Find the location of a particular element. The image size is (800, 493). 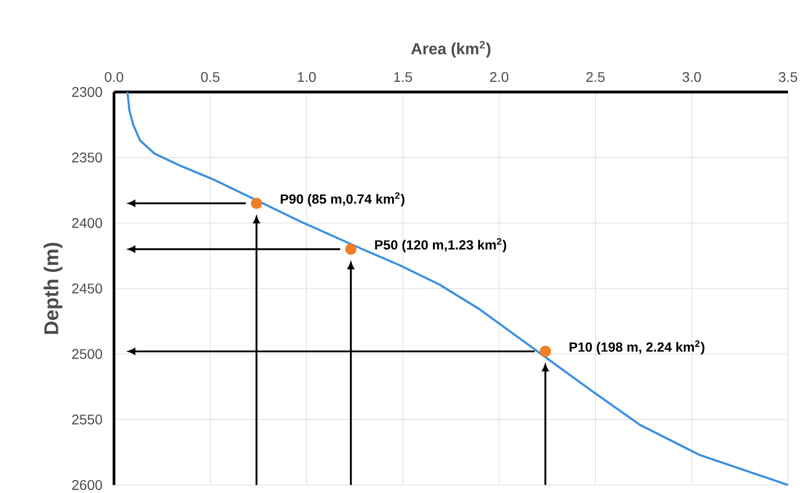

y-tick-label: 2600 is located at coordinates (87, 485).